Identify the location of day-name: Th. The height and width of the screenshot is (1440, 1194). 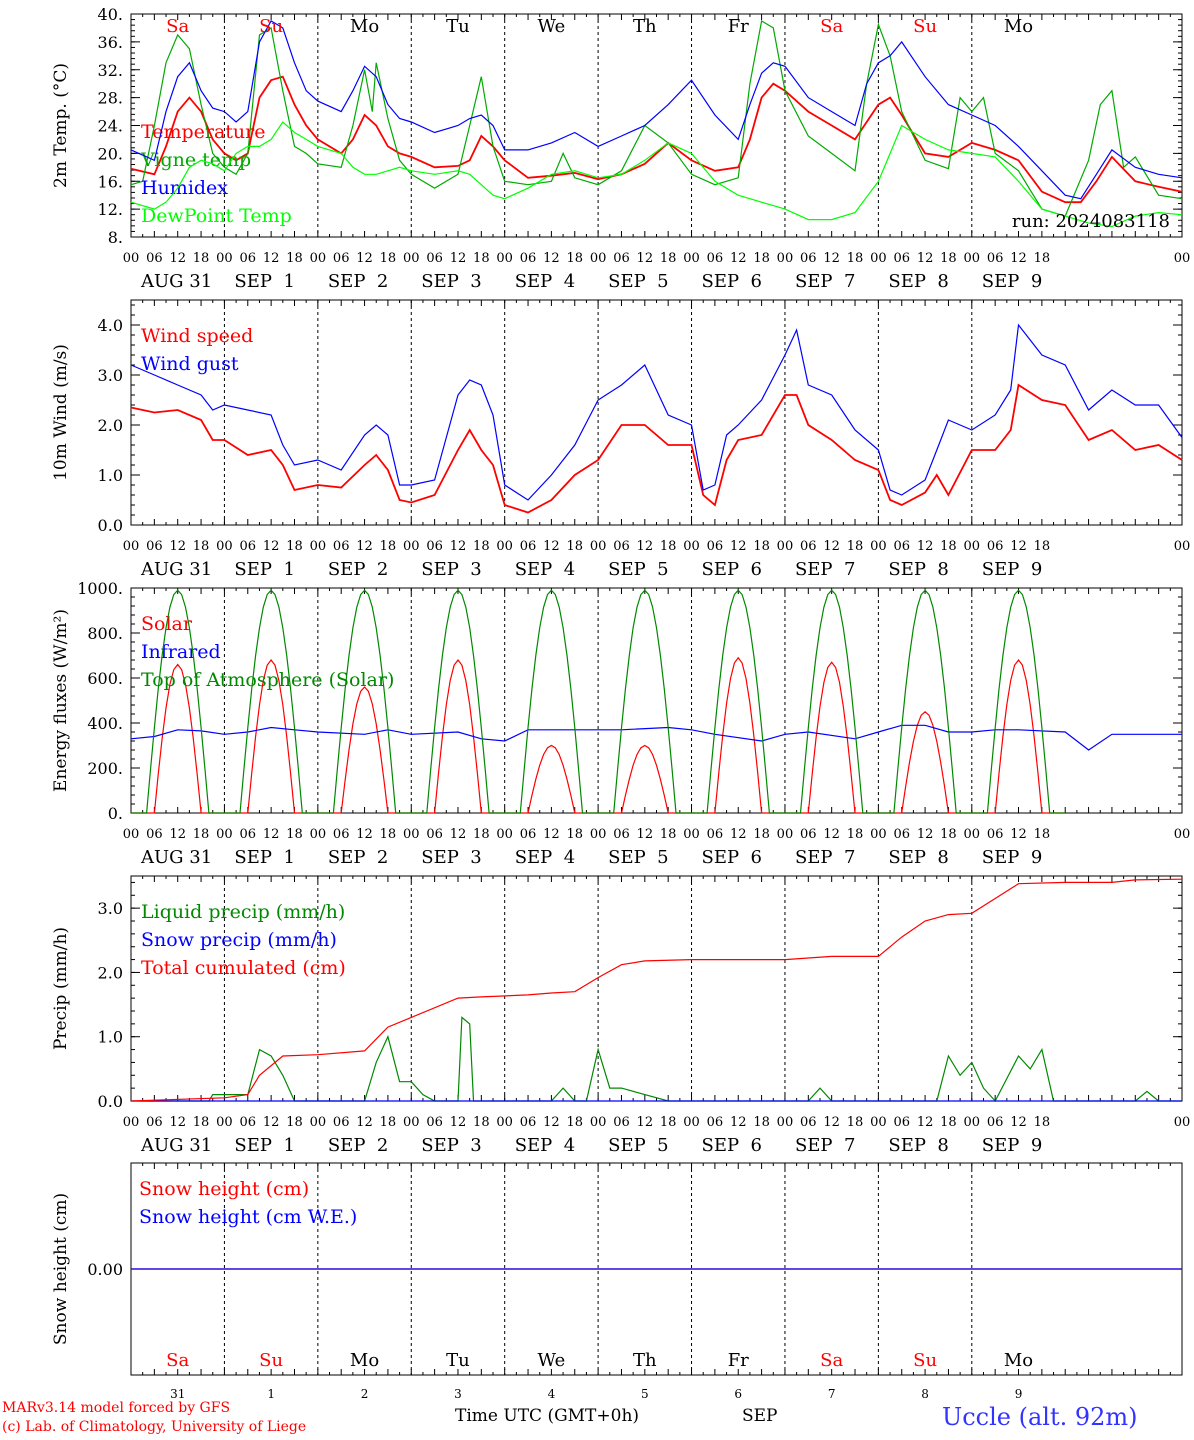
(645, 1360).